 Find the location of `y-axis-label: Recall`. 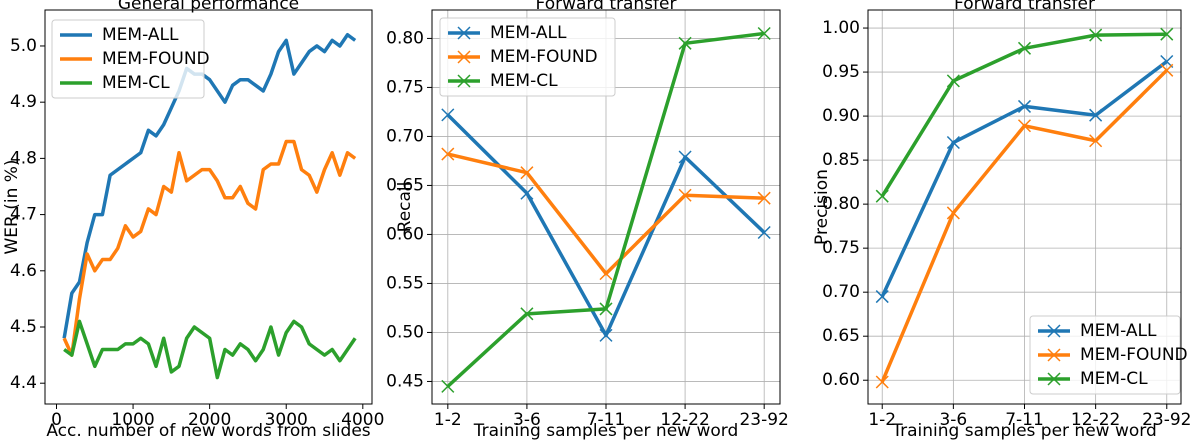

y-axis-label: Recall is located at coordinates (405, 207).